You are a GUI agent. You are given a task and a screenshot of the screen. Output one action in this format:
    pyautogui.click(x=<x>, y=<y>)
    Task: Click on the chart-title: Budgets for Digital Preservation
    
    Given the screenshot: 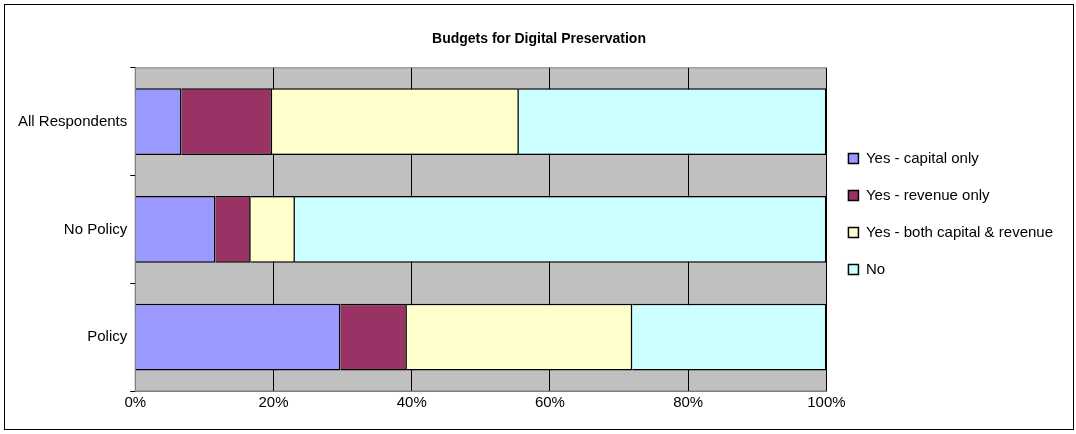 What is the action you would take?
    pyautogui.click(x=539, y=38)
    